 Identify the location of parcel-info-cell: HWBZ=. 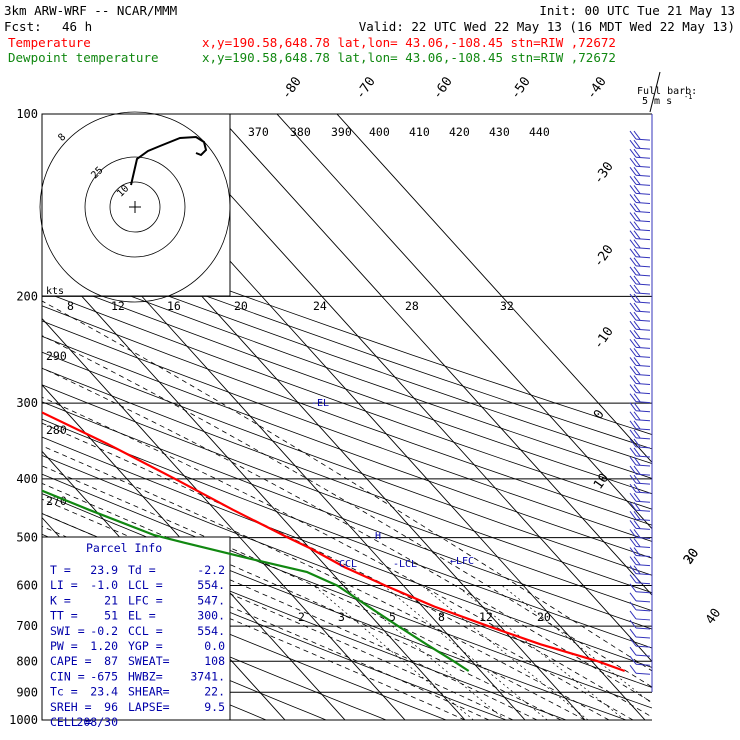
(145, 676).